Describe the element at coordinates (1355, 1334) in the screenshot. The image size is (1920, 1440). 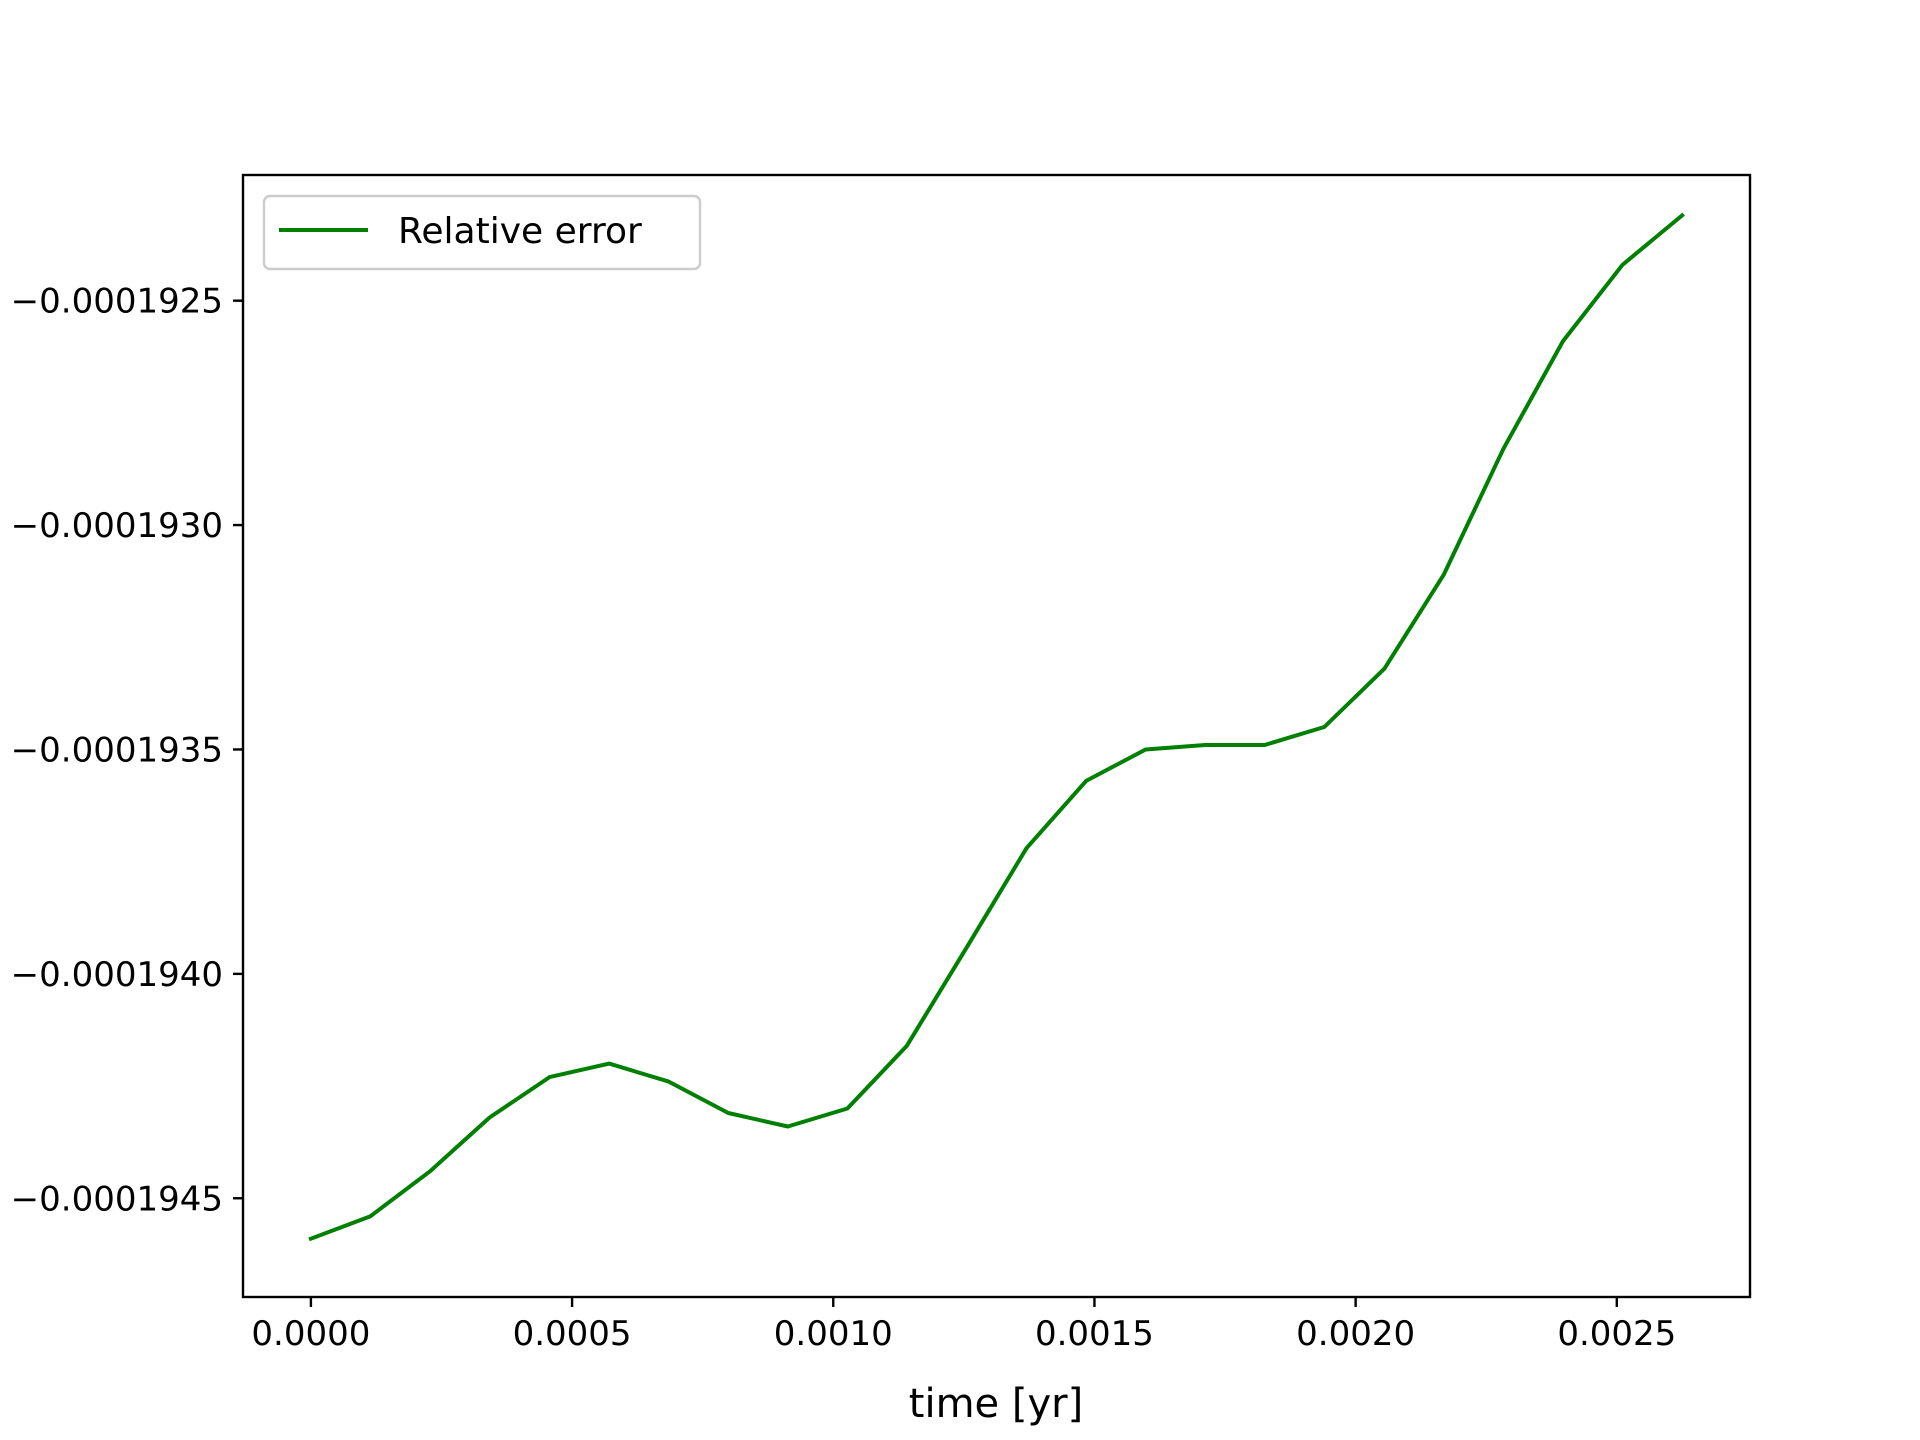
I see `x-tick-label: 0.0020` at that location.